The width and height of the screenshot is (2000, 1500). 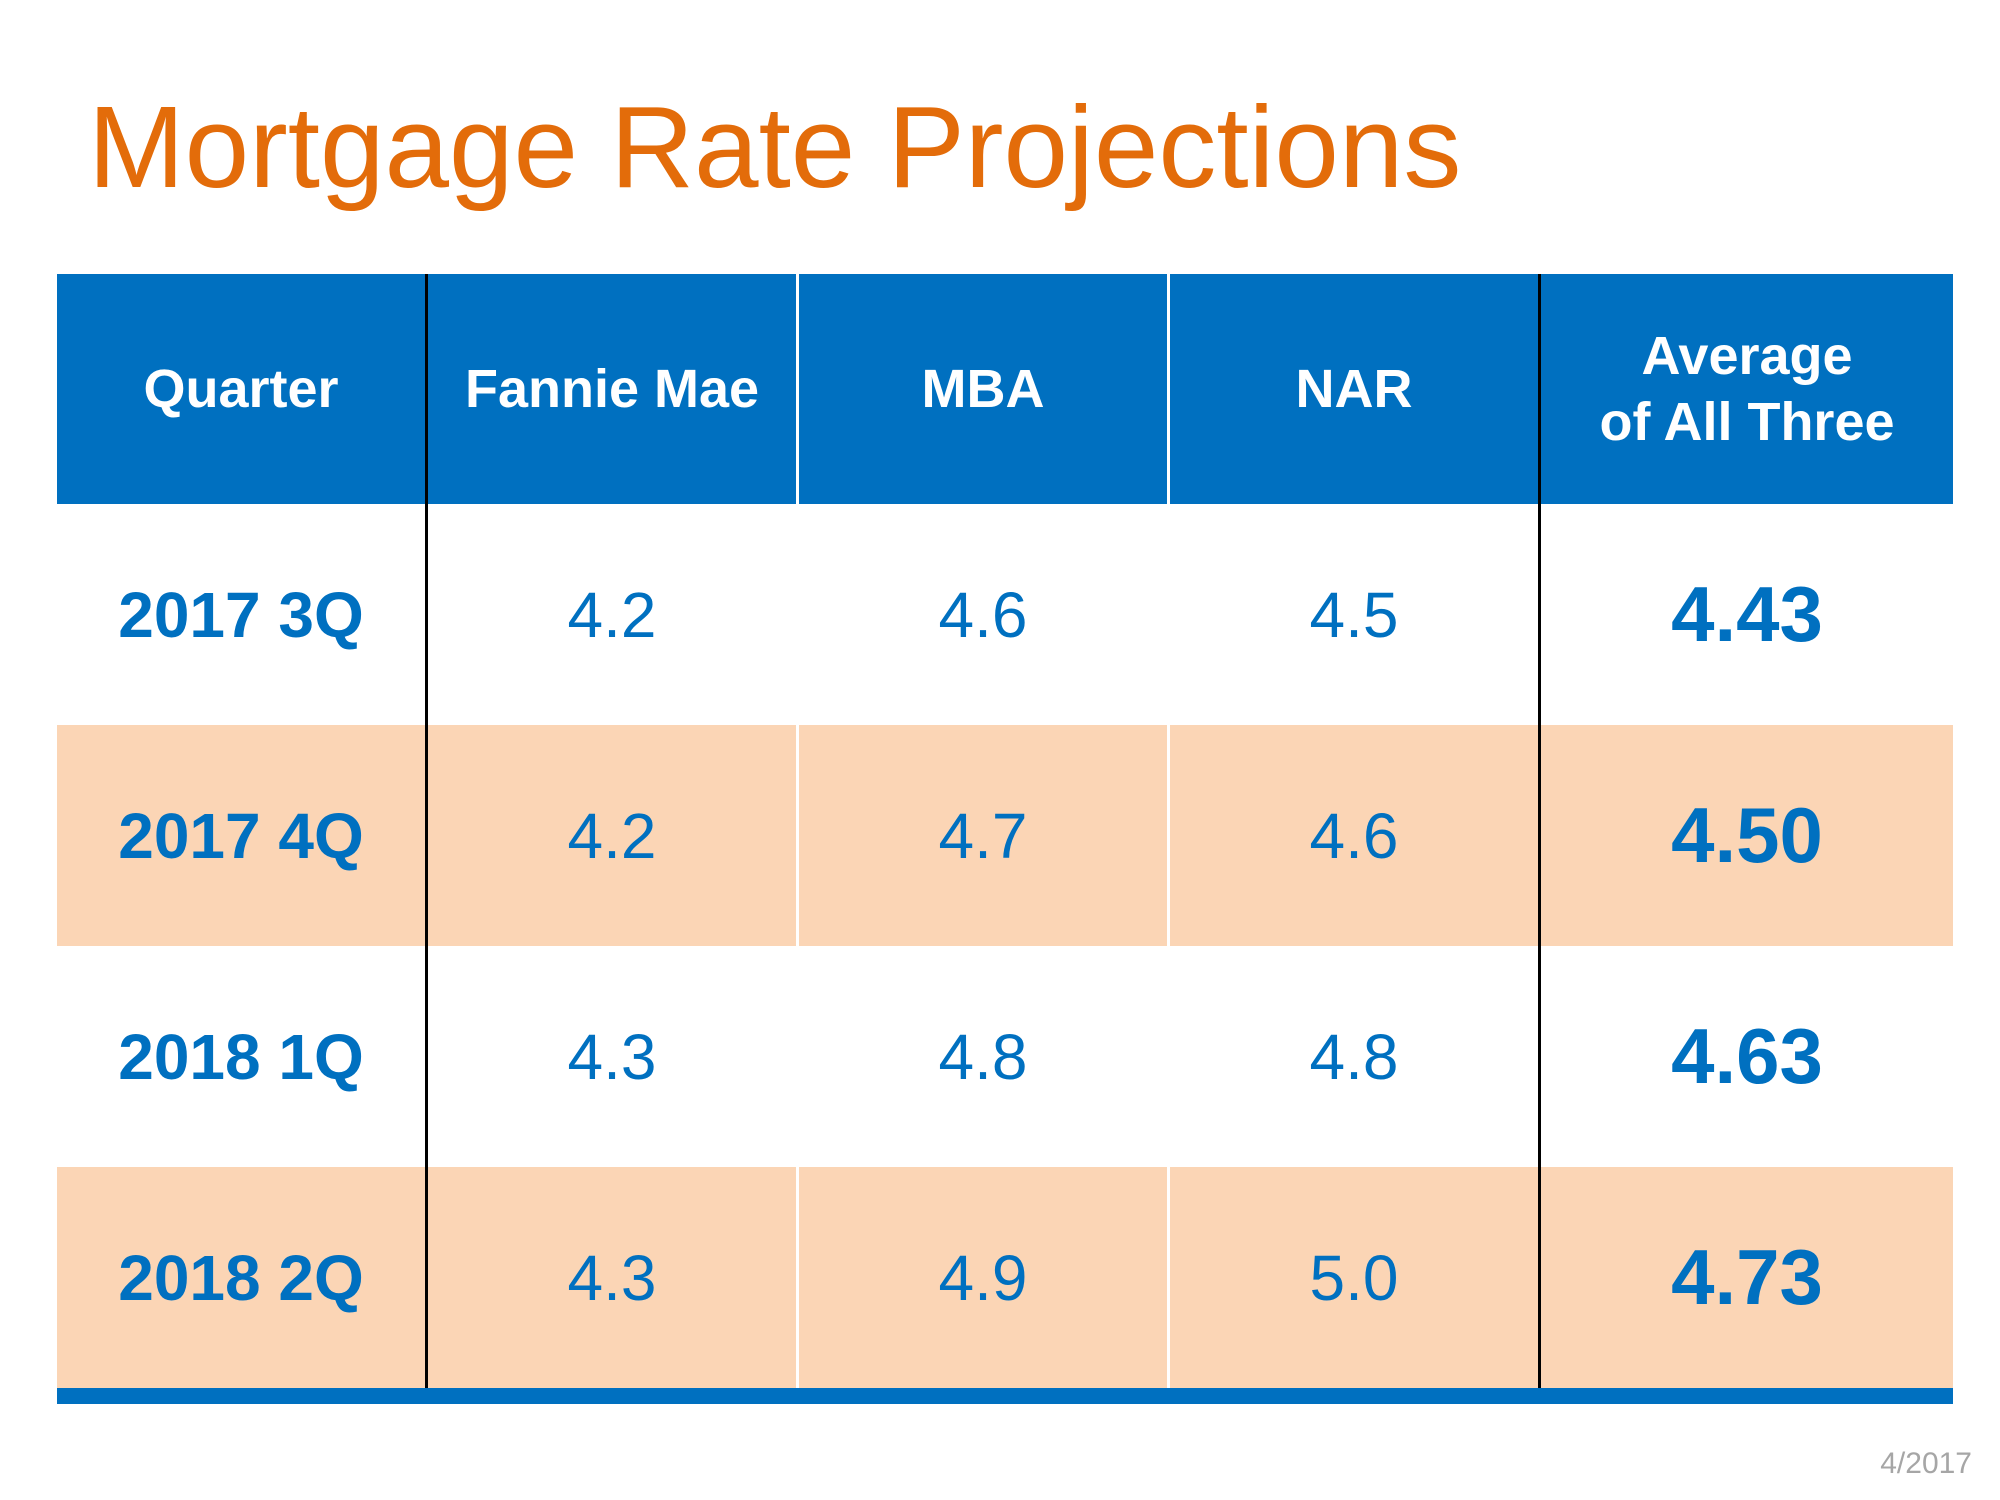 I want to click on table-row-3-quarter: 2018 1Q, so click(x=242, y=1056).